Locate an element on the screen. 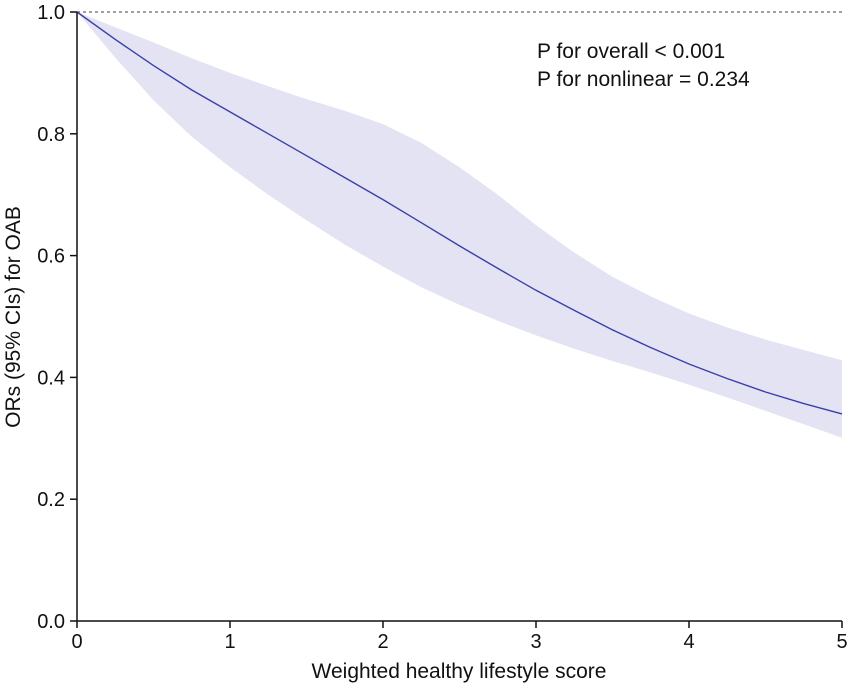 The width and height of the screenshot is (851, 687). y-axis-title: ORs (95% CIs) for OAB is located at coordinates (13, 317).